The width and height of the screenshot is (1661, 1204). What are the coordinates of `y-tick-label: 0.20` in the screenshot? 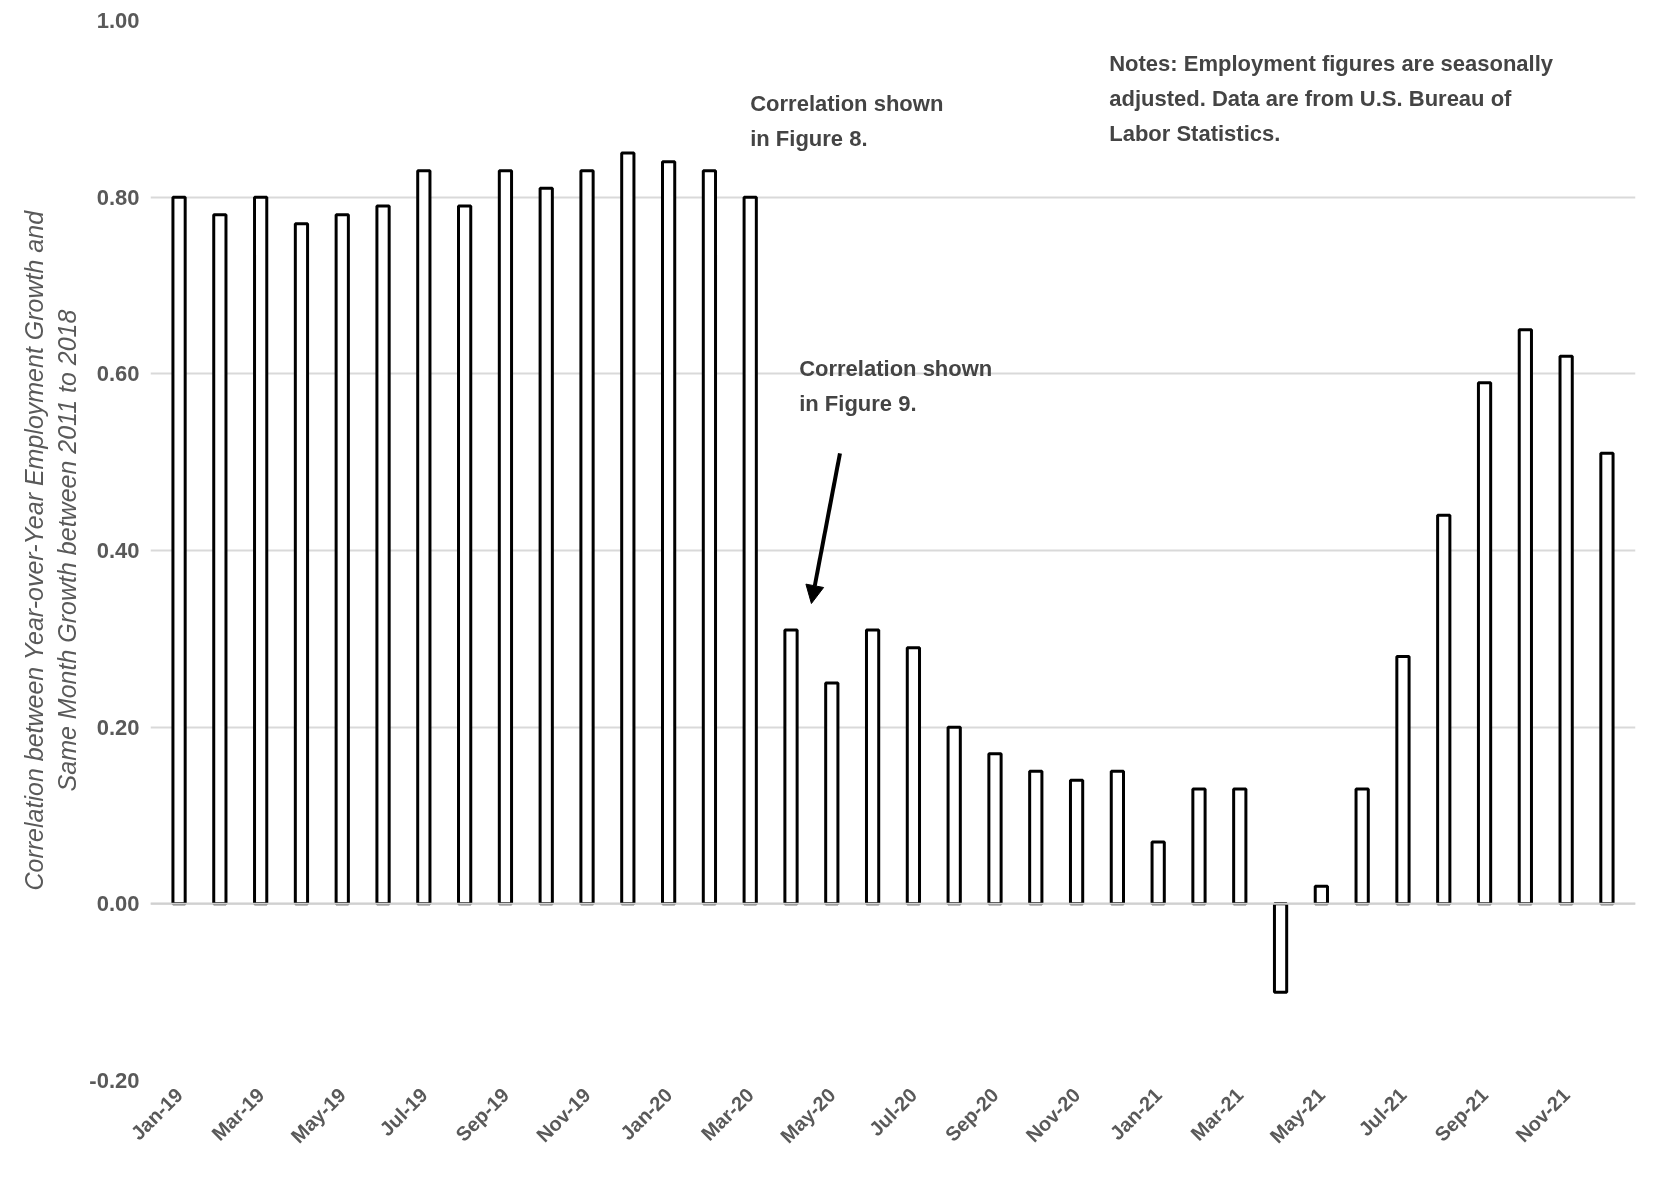 It's located at (118, 727).